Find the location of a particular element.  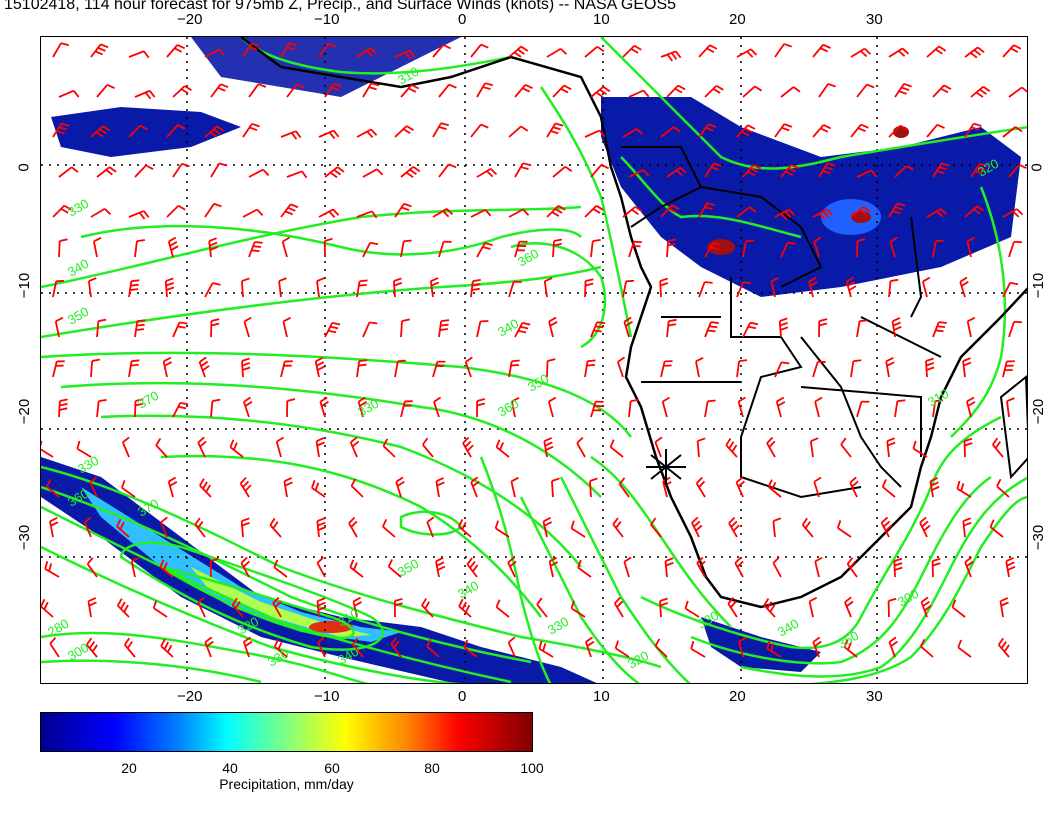

lon-tick-bottom: 10 is located at coordinates (601, 696).